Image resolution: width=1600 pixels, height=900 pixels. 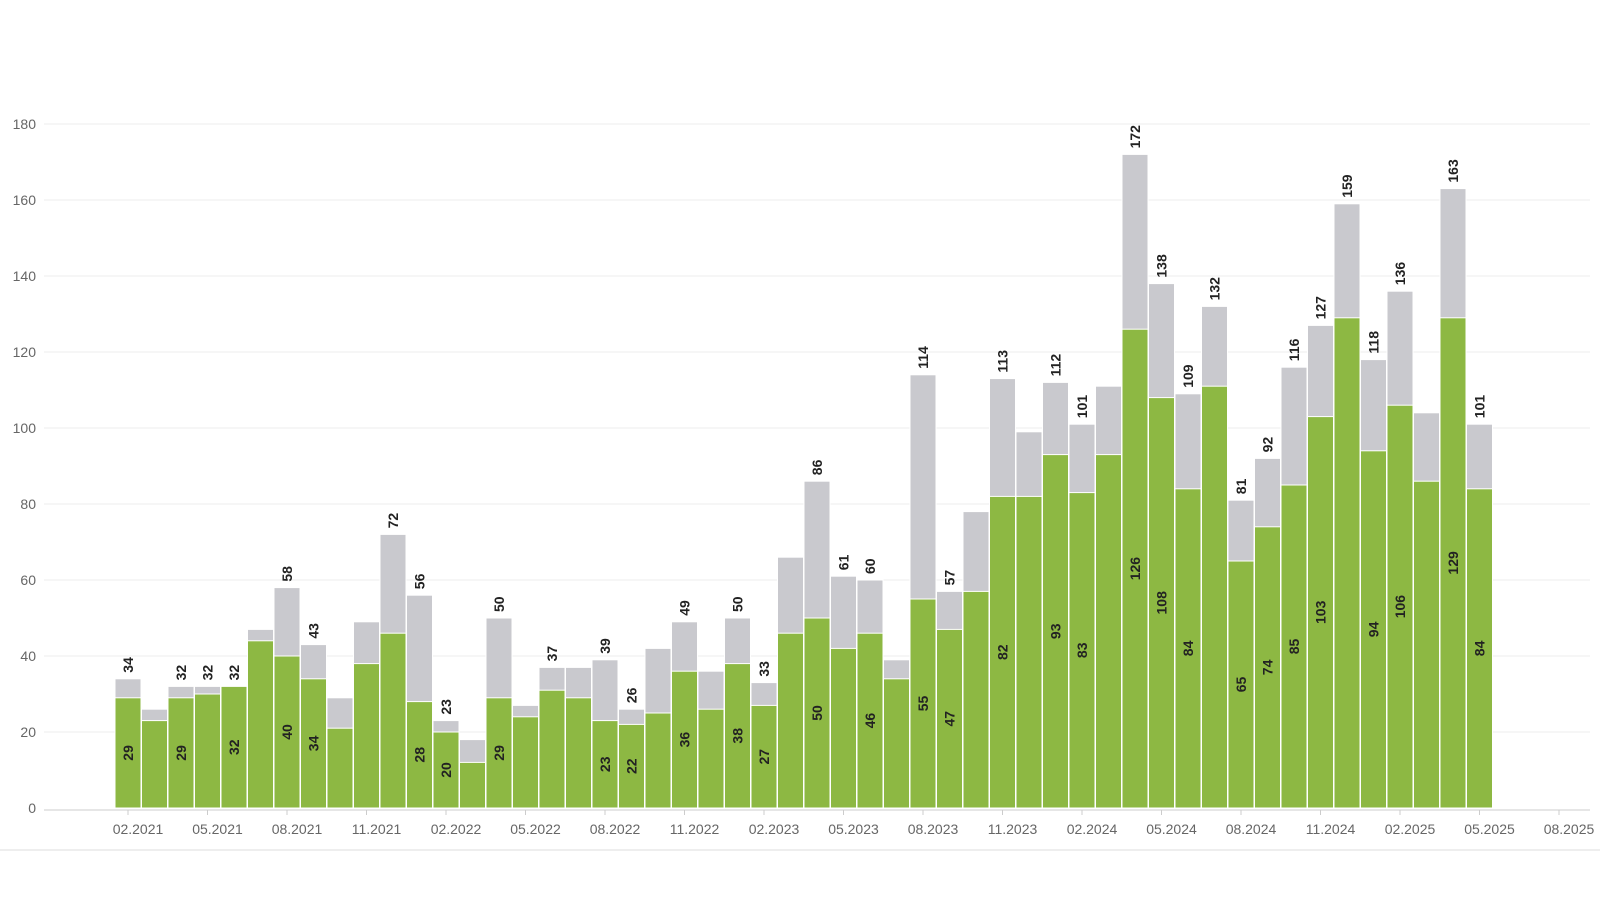 What do you see at coordinates (764, 757) in the screenshot?
I see `green-value-label: 27` at bounding box center [764, 757].